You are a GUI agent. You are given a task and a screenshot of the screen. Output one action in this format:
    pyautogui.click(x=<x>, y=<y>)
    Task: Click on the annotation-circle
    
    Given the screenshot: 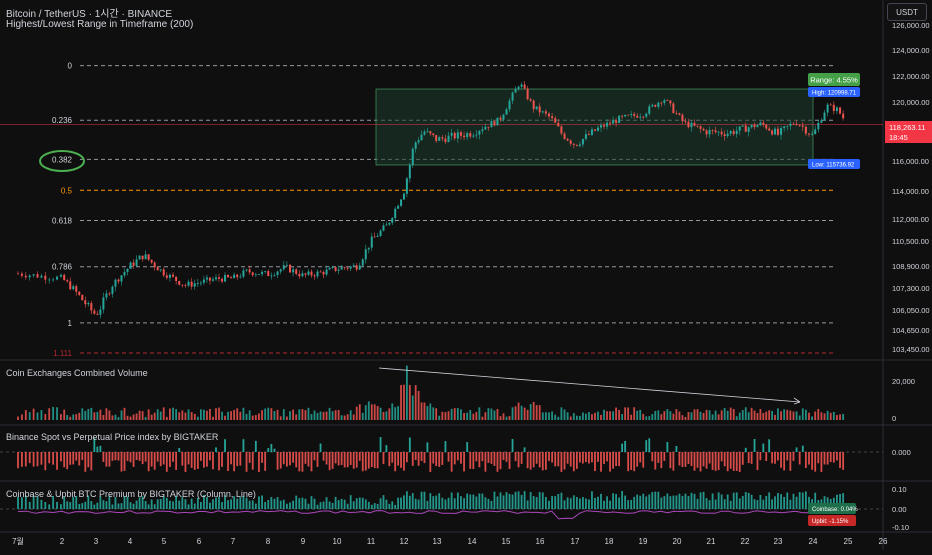 What is the action you would take?
    pyautogui.click(x=62, y=161)
    